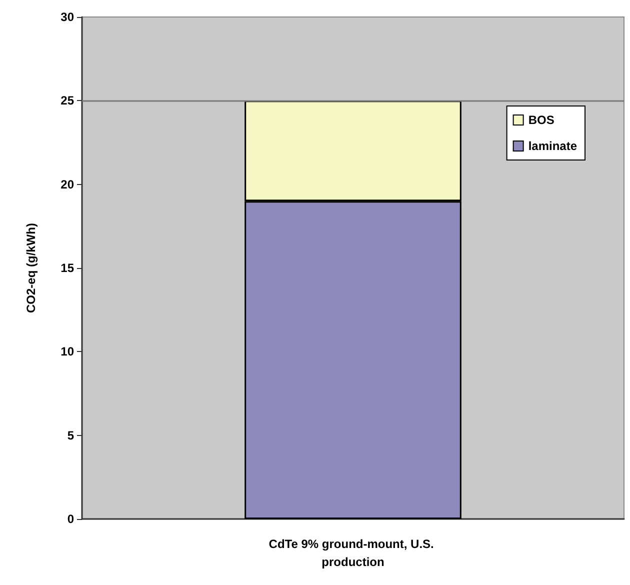 The width and height of the screenshot is (630, 585). What do you see at coordinates (67, 268) in the screenshot?
I see `y-tick-label: 15` at bounding box center [67, 268].